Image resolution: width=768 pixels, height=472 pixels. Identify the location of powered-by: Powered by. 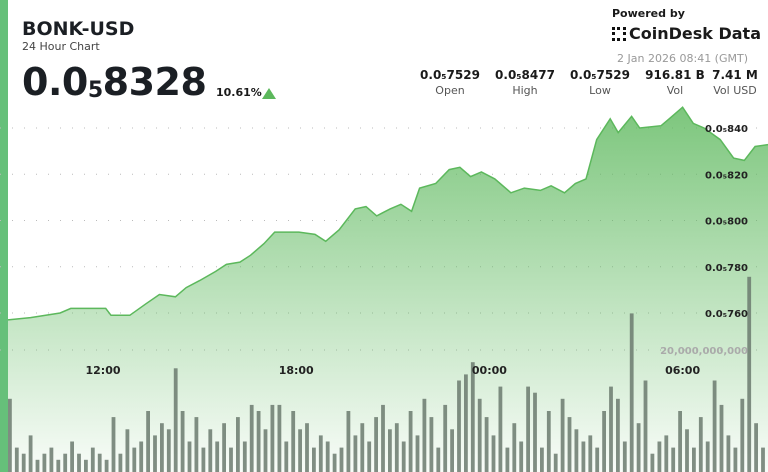
(648, 13).